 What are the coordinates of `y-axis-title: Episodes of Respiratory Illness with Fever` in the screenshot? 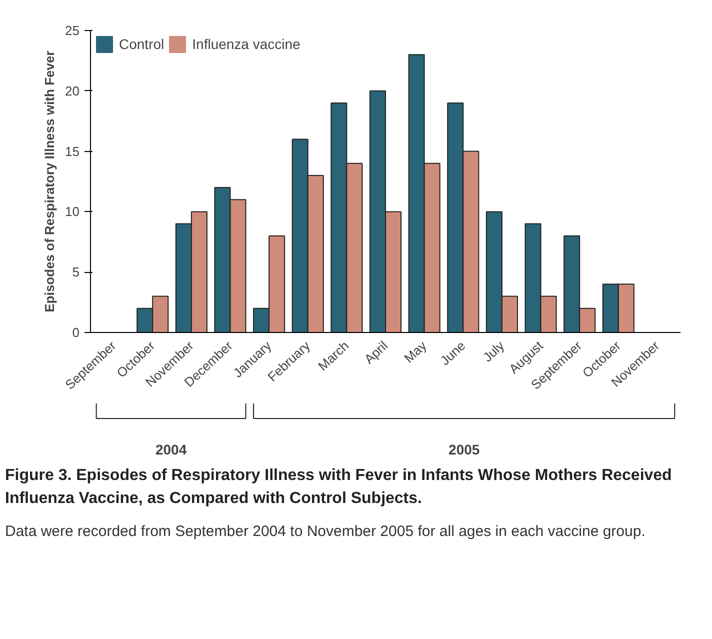 It's located at (50, 181).